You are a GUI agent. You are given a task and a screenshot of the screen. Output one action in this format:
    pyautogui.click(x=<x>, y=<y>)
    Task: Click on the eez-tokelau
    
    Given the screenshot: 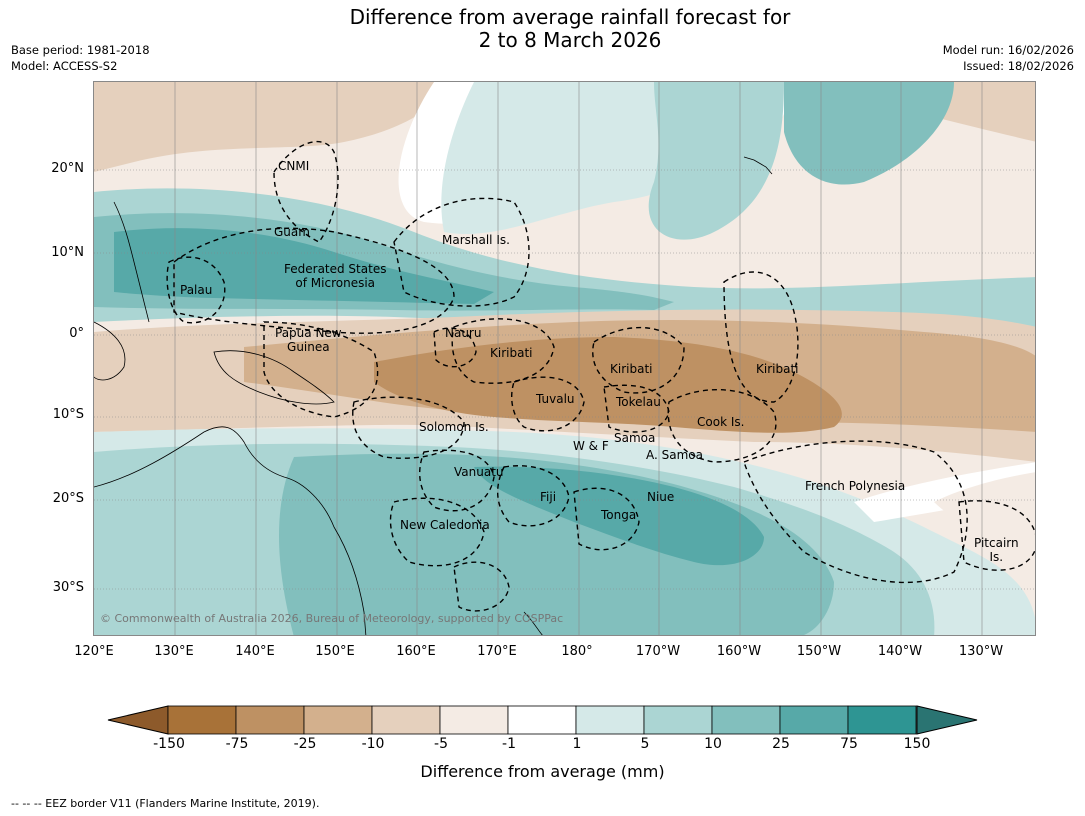 What is the action you would take?
    pyautogui.click(x=636, y=408)
    